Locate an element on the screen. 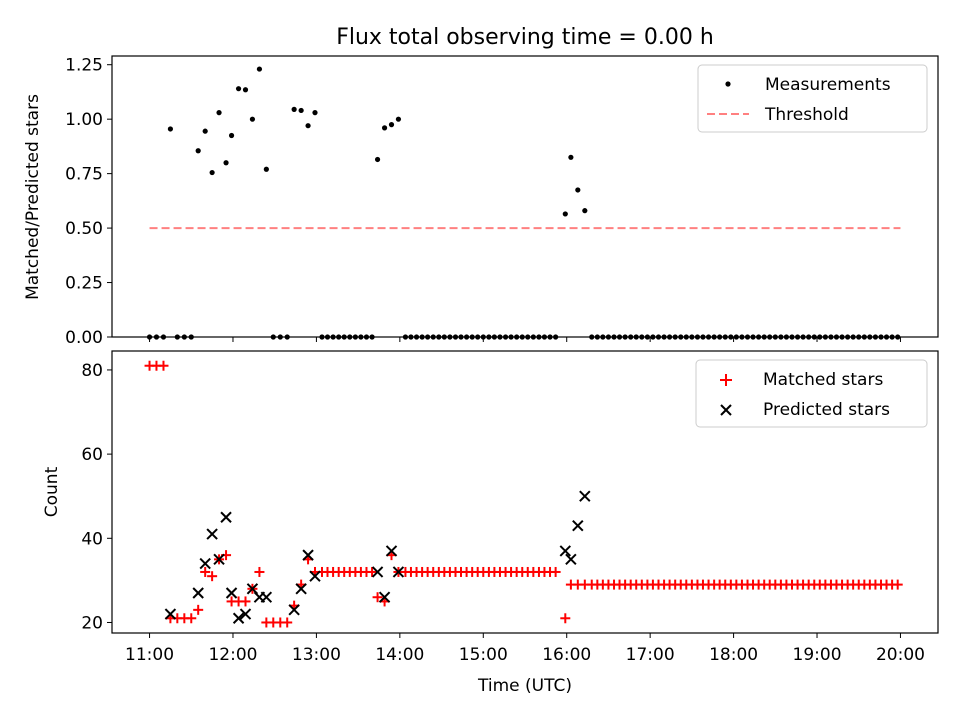  bottom-legend-box is located at coordinates (811, 393).